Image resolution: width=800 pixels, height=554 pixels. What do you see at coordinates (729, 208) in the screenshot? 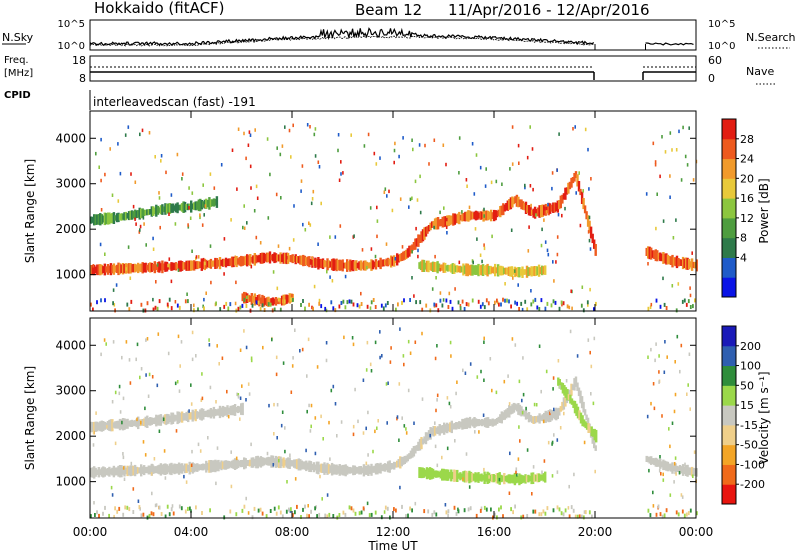
I see `power-colorbar-swatch` at bounding box center [729, 208].